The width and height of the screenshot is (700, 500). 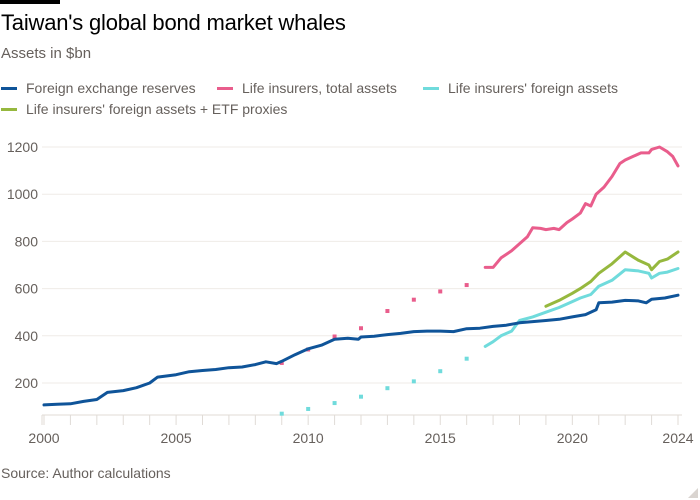 What do you see at coordinates (30, 2) in the screenshot?
I see `brand-bar` at bounding box center [30, 2].